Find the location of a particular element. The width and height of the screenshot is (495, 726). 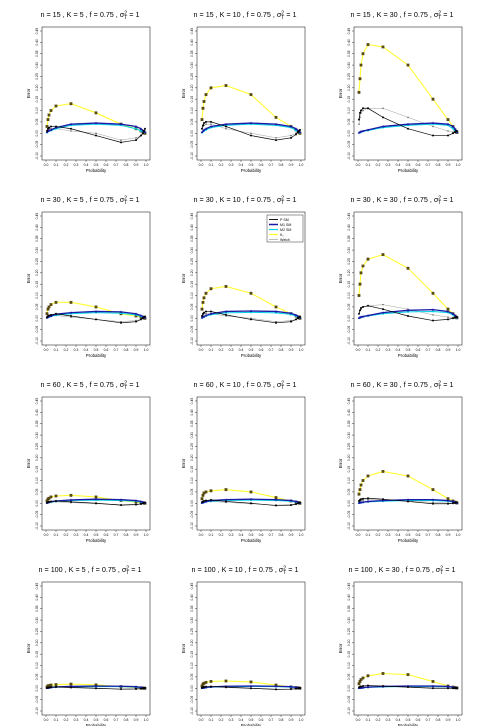

panel-title: n = 30 , K = 10 , f = 0.75 , σ2 T = 1 is located at coordinates (245, 200).